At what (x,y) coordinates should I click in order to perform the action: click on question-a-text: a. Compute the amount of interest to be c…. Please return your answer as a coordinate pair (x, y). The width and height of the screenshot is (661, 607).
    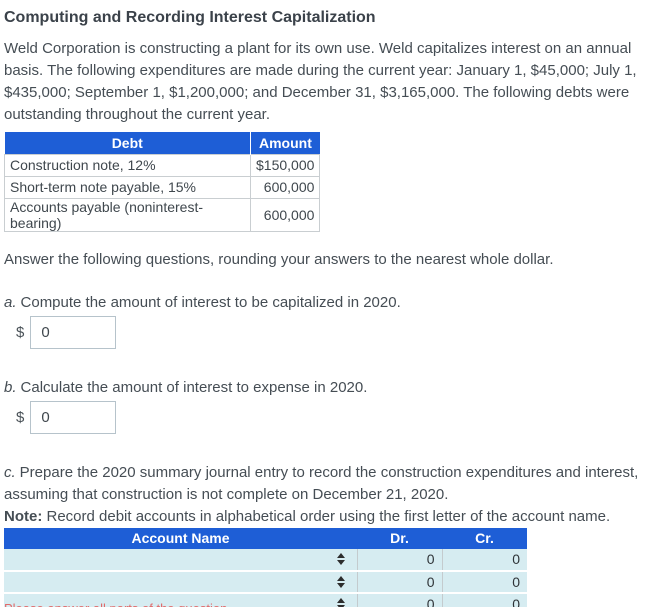
    Looking at the image, I should click on (328, 302).